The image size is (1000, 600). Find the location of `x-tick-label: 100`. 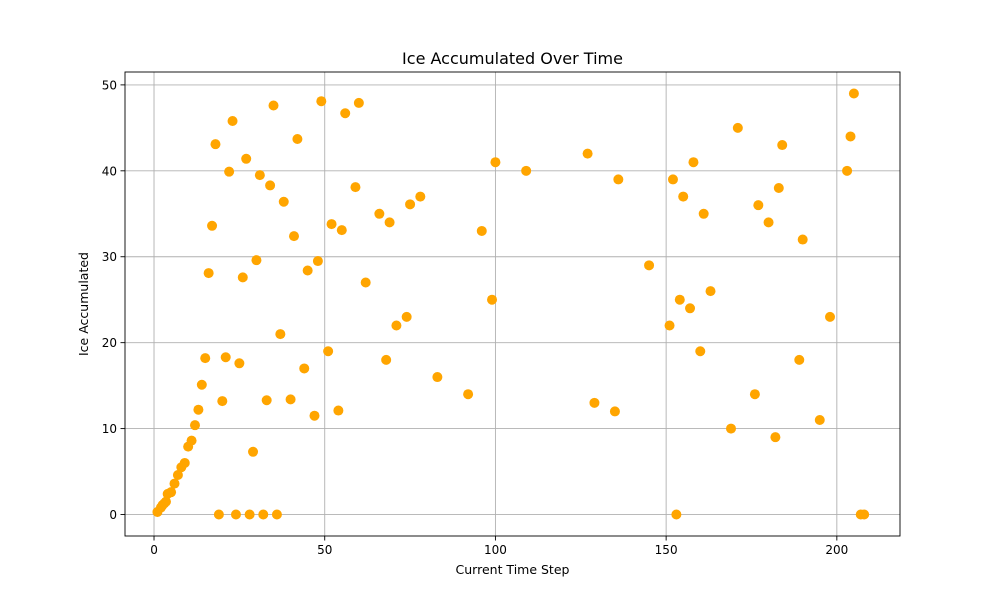

x-tick-label: 100 is located at coordinates (495, 550).